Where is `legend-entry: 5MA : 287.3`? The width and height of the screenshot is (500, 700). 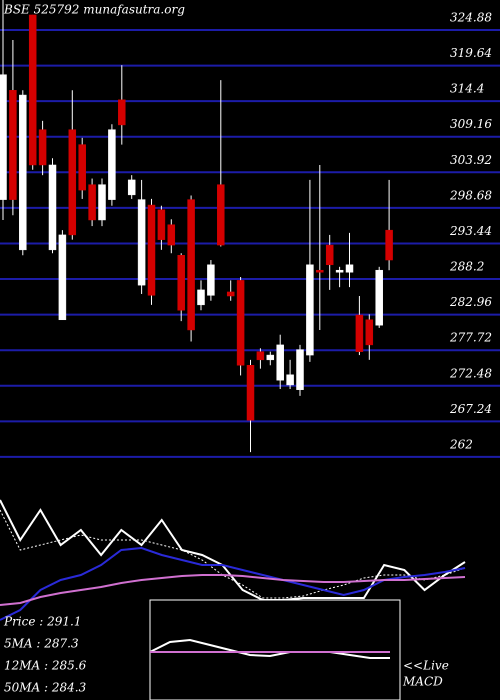 legend-entry: 5MA : 287.3 is located at coordinates (41, 644).